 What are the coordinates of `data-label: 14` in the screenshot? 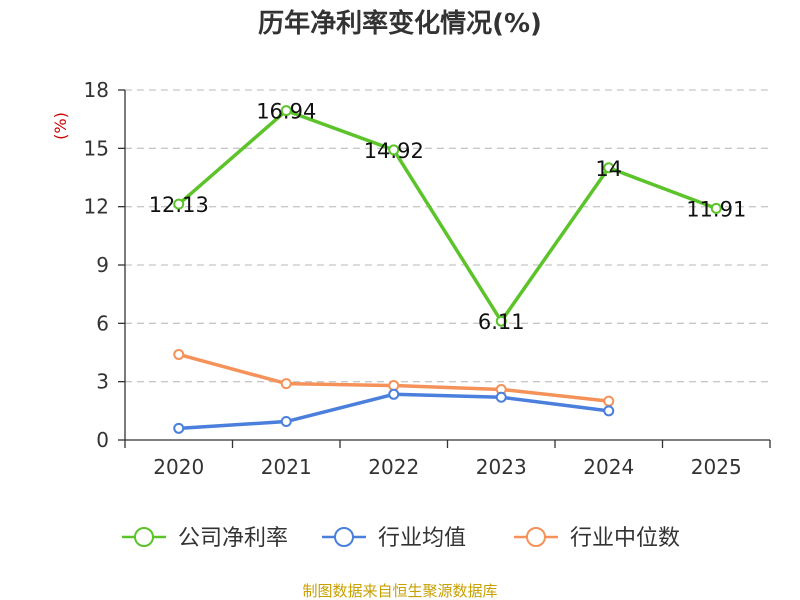 It's located at (608, 169).